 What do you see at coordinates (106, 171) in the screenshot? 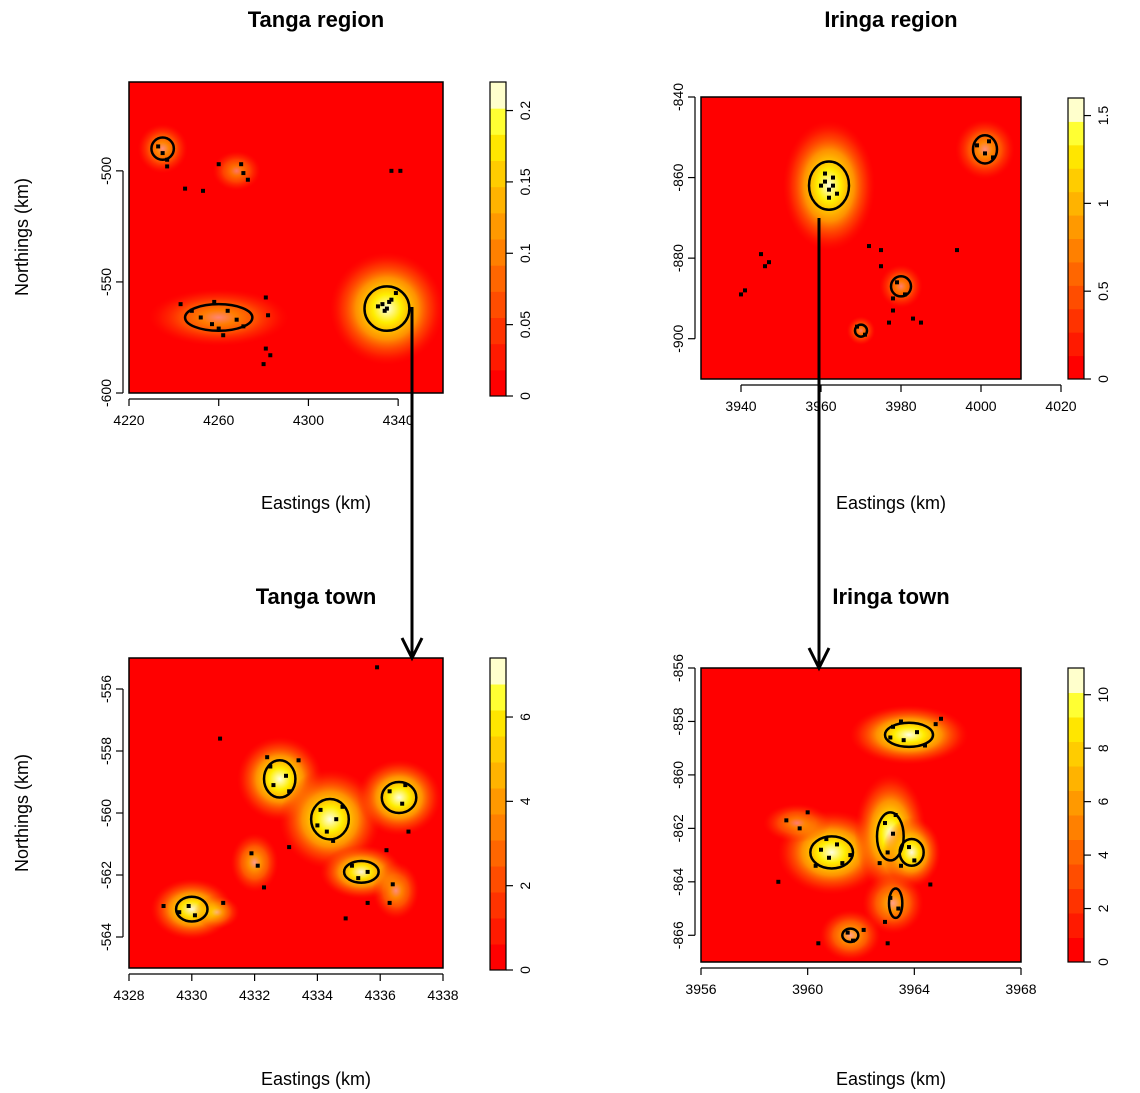
I see `y-tick-label: -500` at bounding box center [106, 171].